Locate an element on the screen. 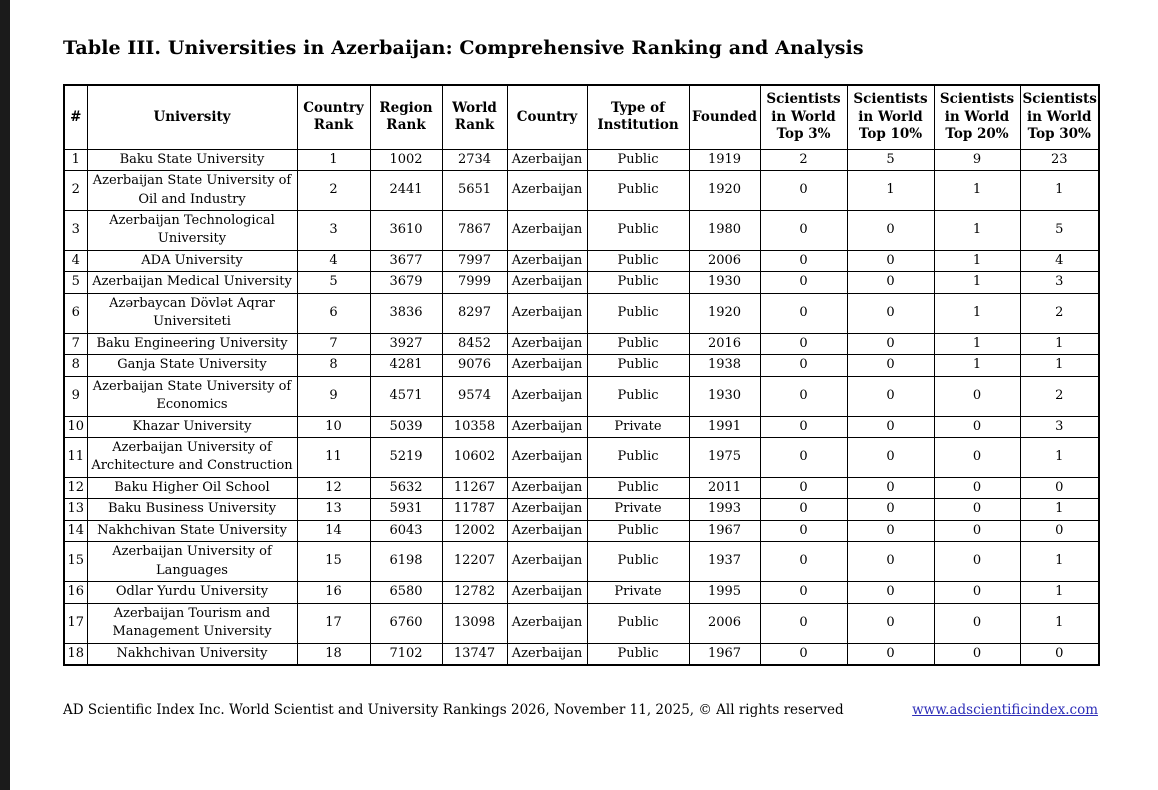 The image size is (1158, 790). cell: 2011 is located at coordinates (724, 488).